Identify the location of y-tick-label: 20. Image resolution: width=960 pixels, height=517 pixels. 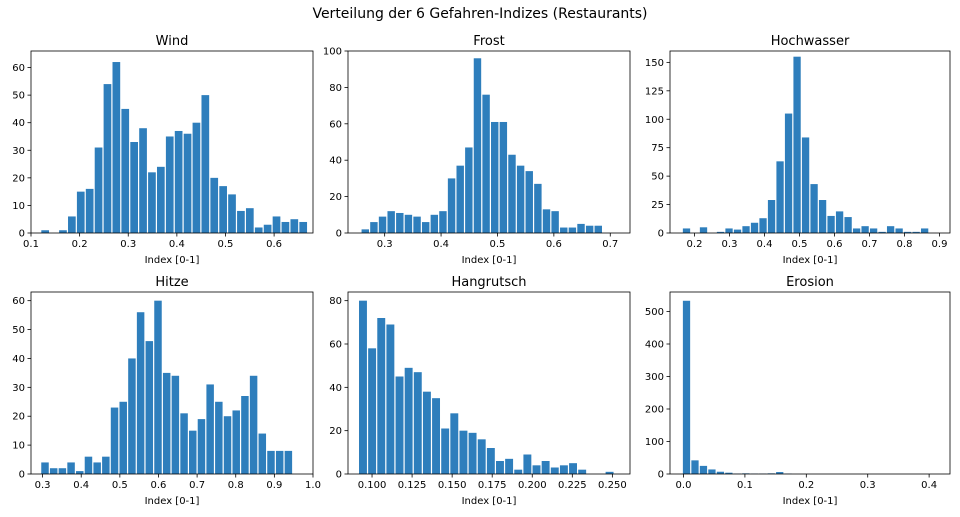
(335, 431).